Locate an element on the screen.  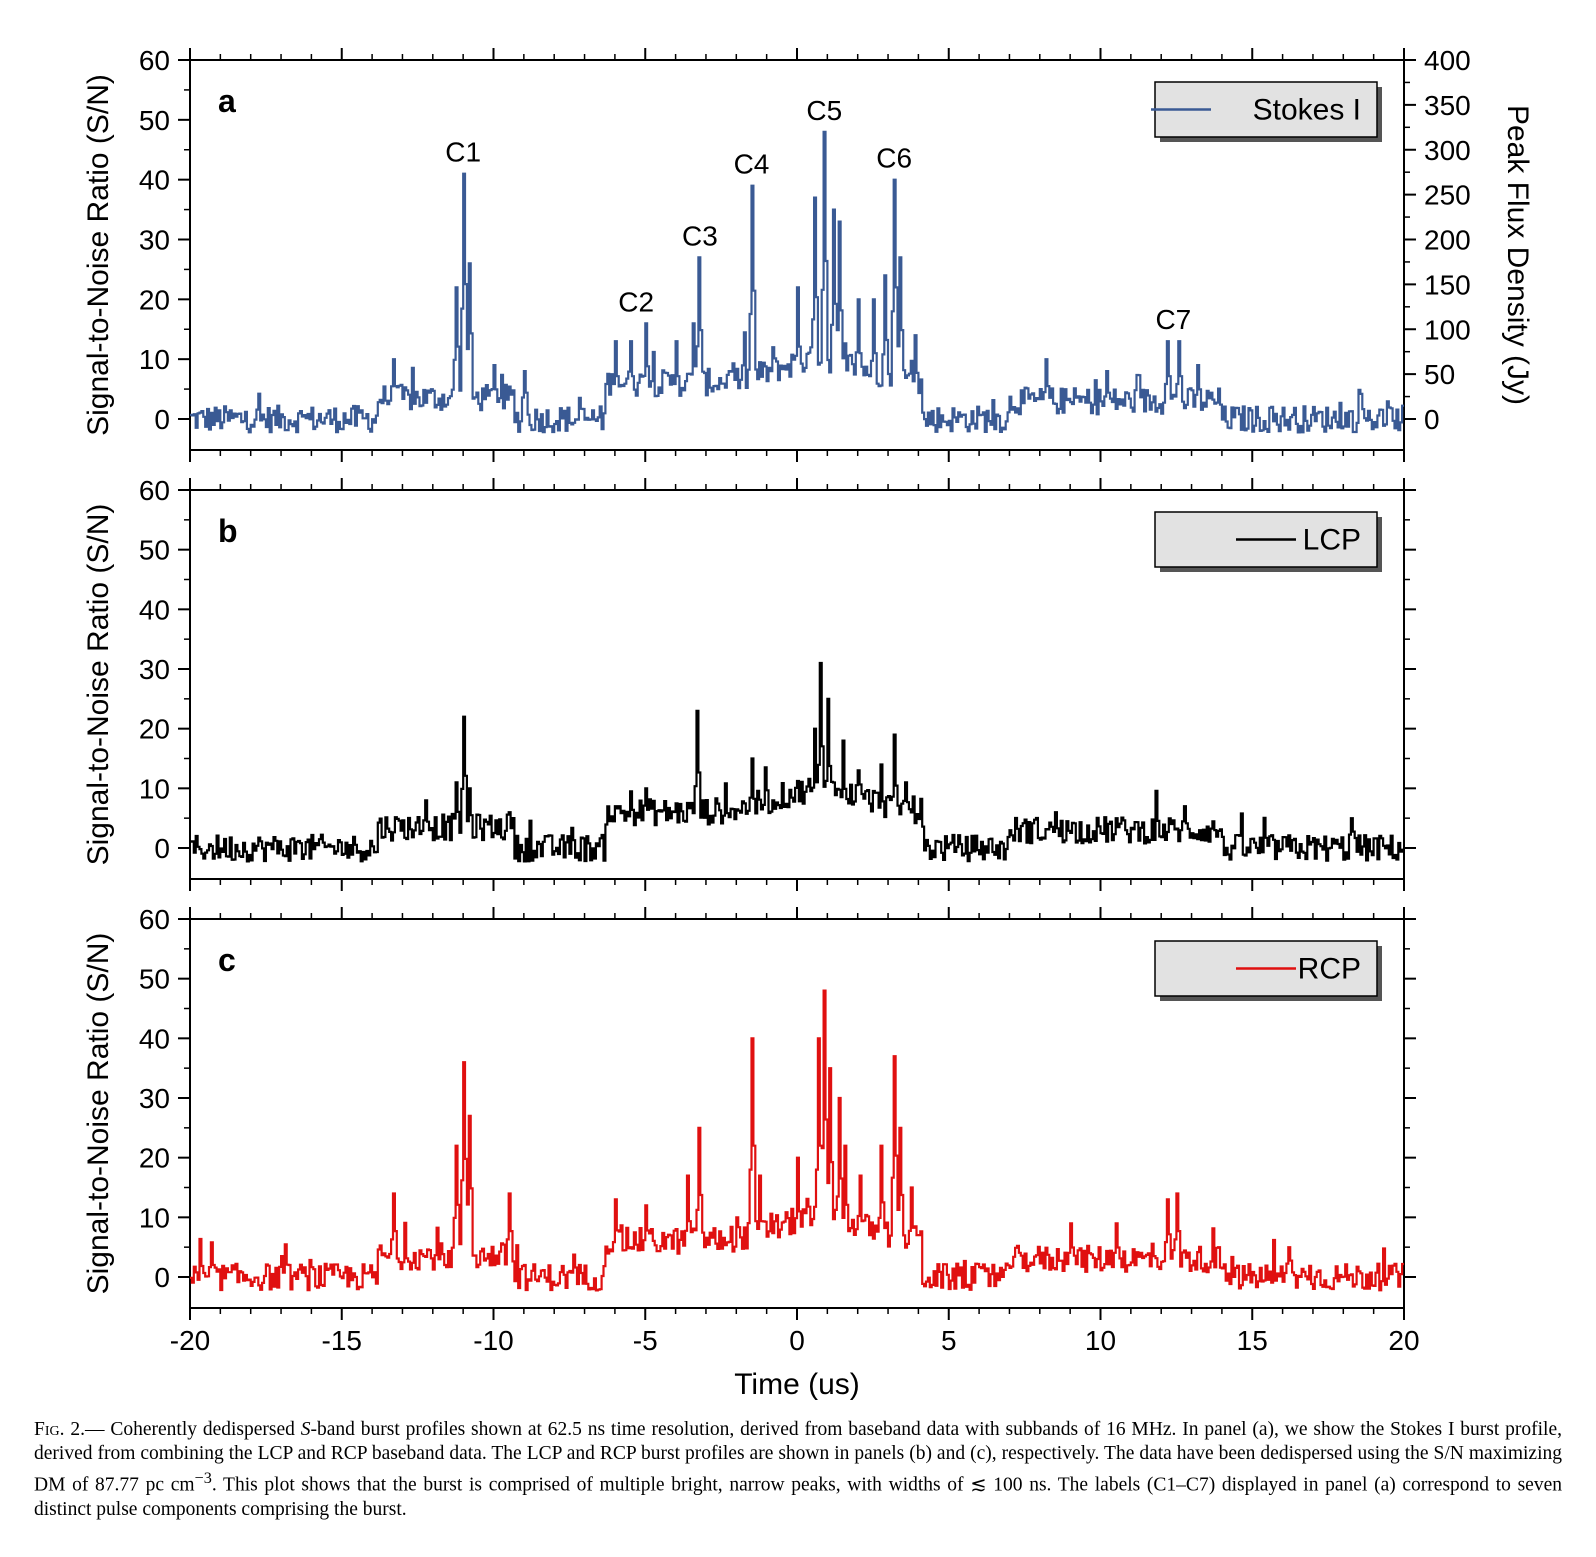
component-label-c3: C3 is located at coordinates (700, 235).